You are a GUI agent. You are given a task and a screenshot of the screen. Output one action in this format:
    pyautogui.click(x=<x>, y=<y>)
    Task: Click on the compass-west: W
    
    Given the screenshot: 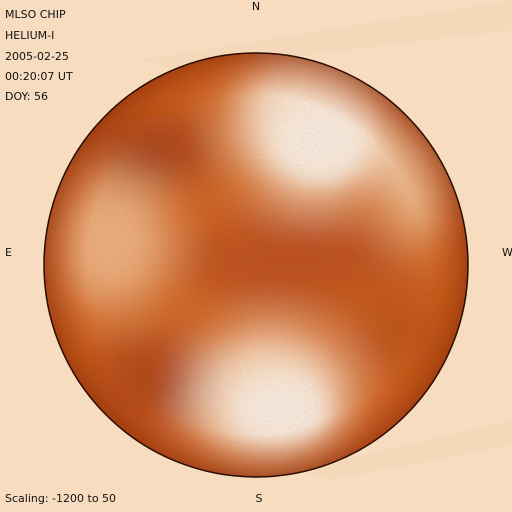 What is the action you would take?
    pyautogui.click(x=507, y=252)
    